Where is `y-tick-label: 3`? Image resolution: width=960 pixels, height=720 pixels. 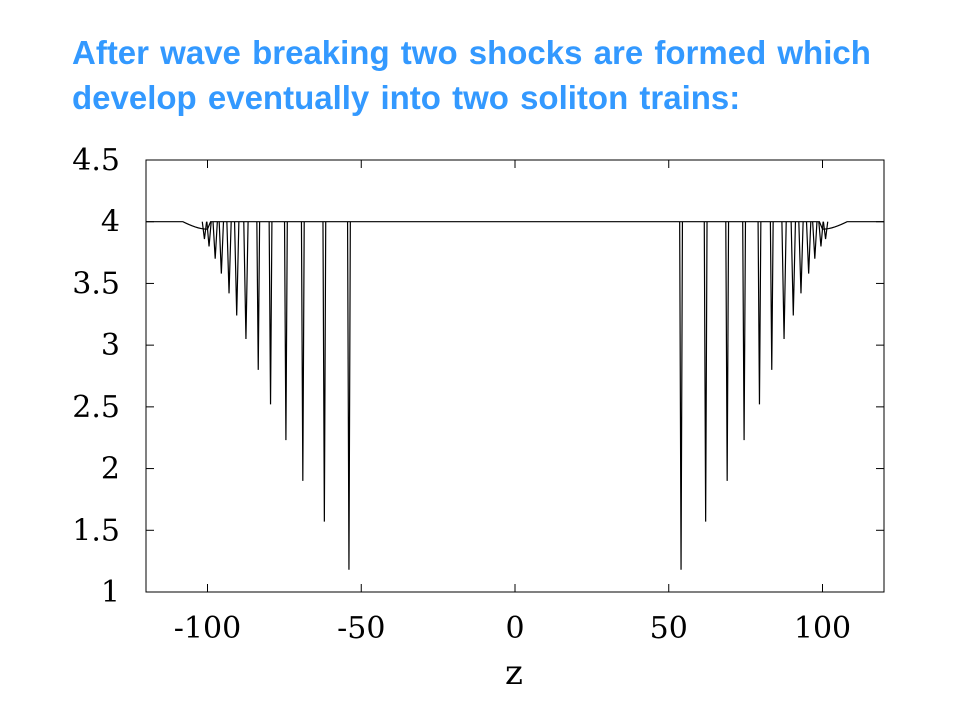 y-tick-label: 3 is located at coordinates (110, 345).